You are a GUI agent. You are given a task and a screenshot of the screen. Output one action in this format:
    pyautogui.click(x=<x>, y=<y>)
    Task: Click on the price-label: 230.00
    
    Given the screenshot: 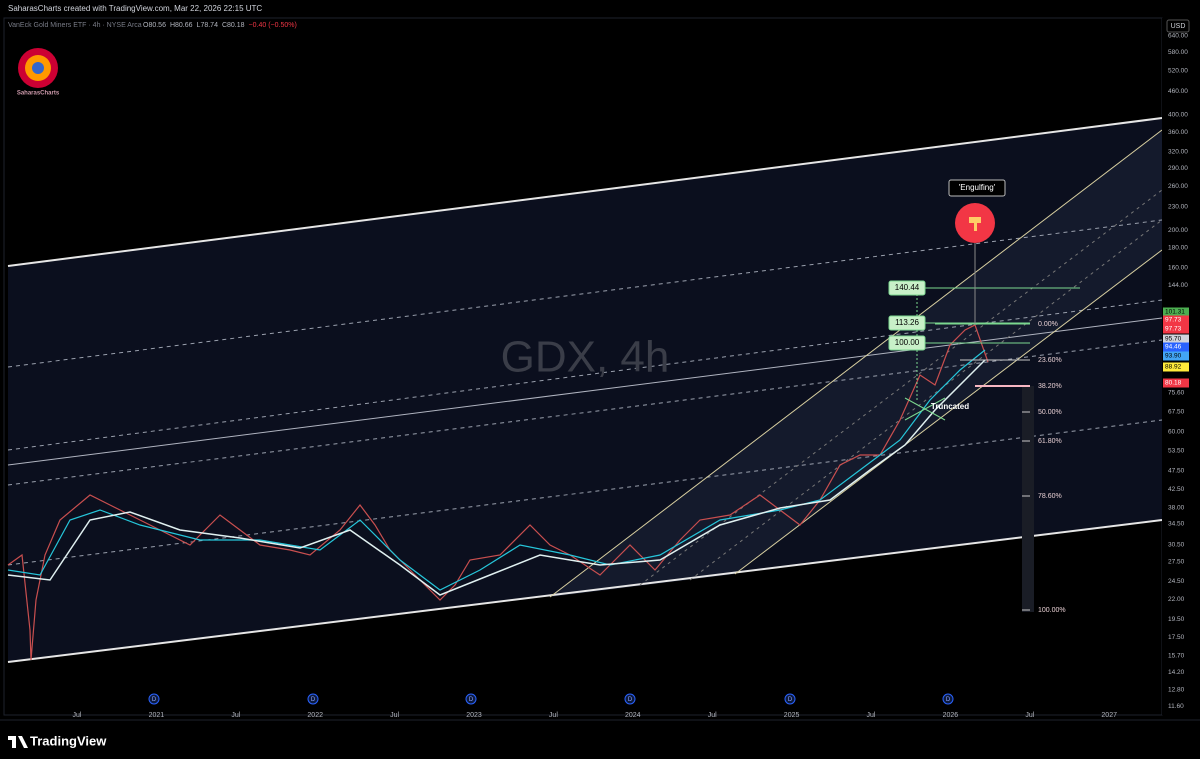 What is the action you would take?
    pyautogui.click(x=1178, y=207)
    